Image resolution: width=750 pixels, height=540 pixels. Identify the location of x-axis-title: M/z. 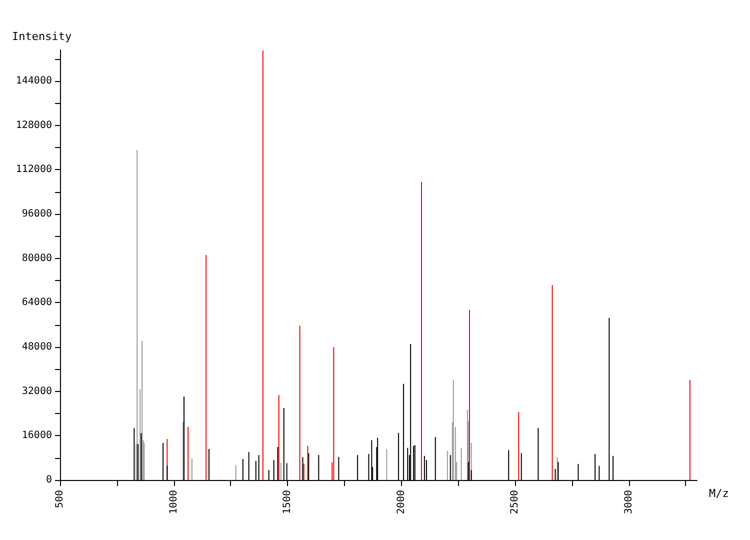
(719, 493).